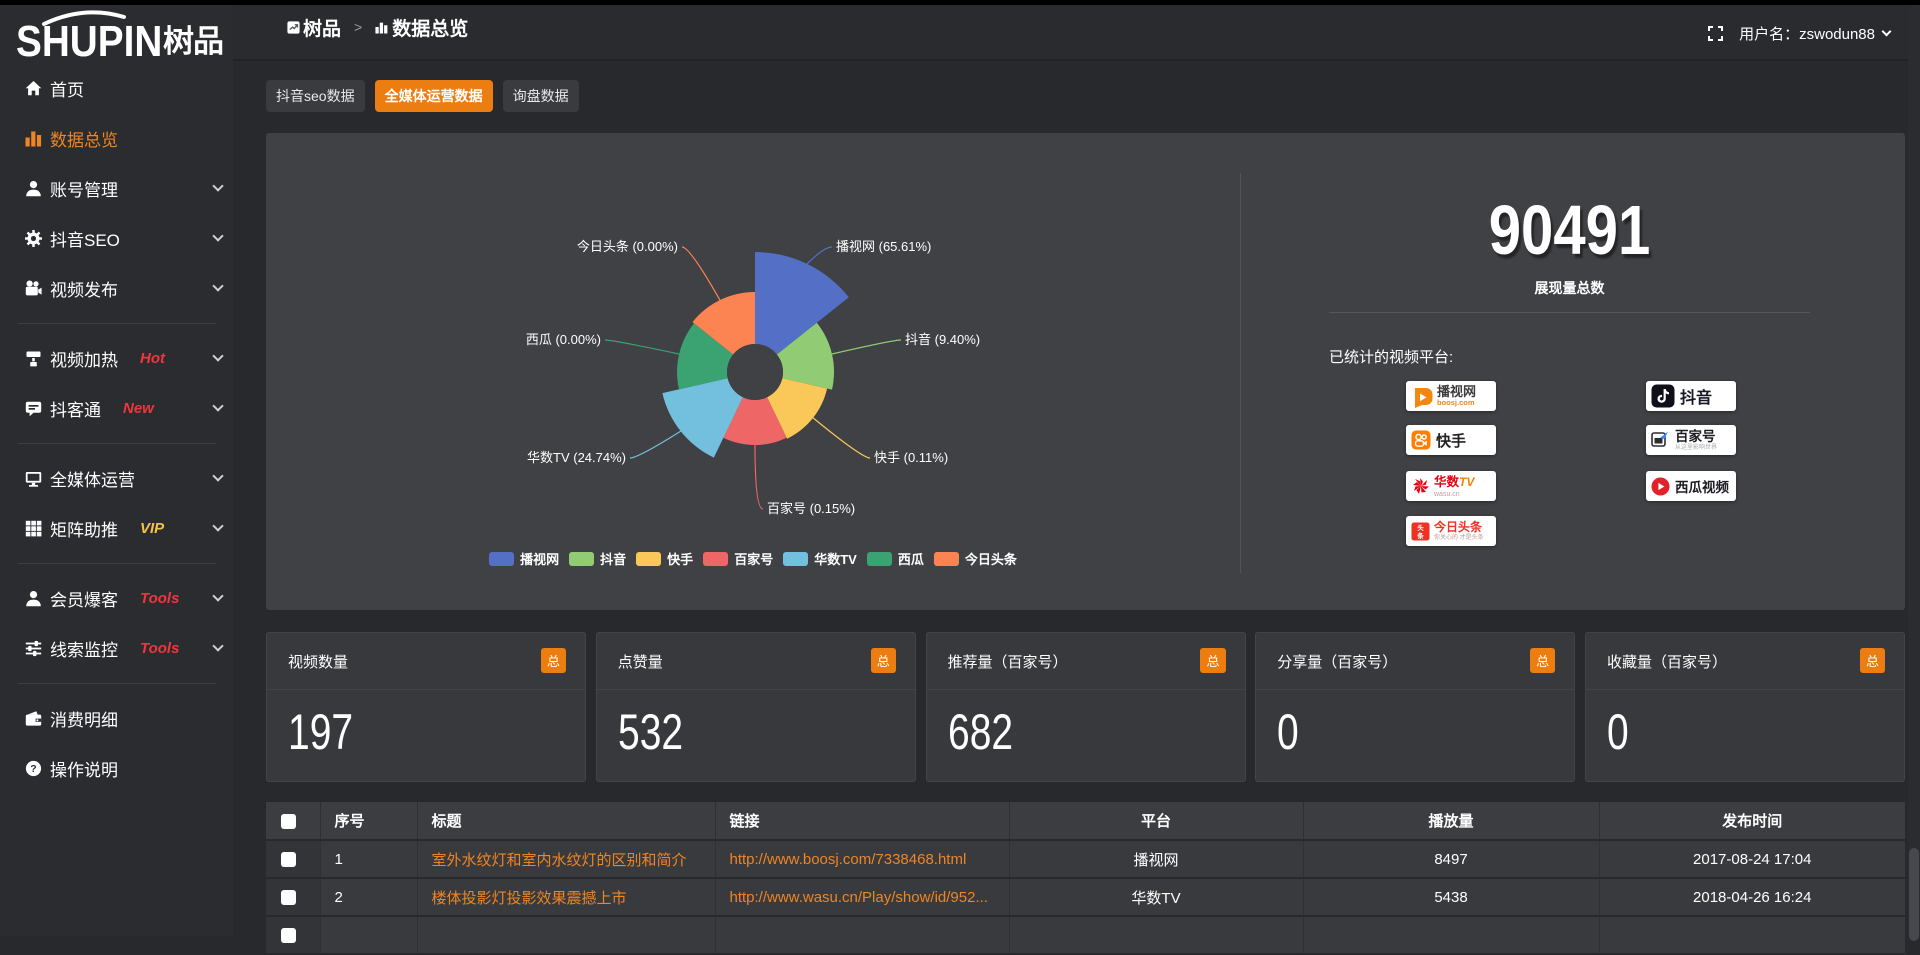 Image resolution: width=1920 pixels, height=955 pixels. What do you see at coordinates (1420, 534) in the screenshot?
I see `svg-text: 条` at bounding box center [1420, 534].